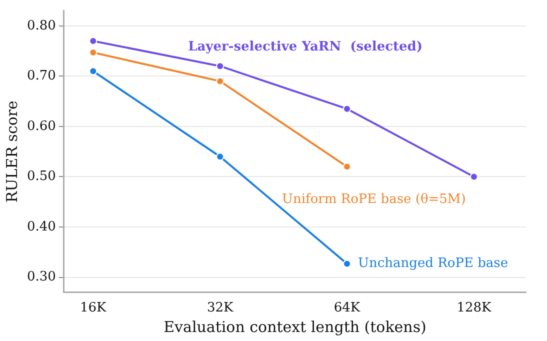 This screenshot has width=547, height=341. Describe the element at coordinates (41, 126) in the screenshot. I see `y-tick-label: 0.60` at that location.